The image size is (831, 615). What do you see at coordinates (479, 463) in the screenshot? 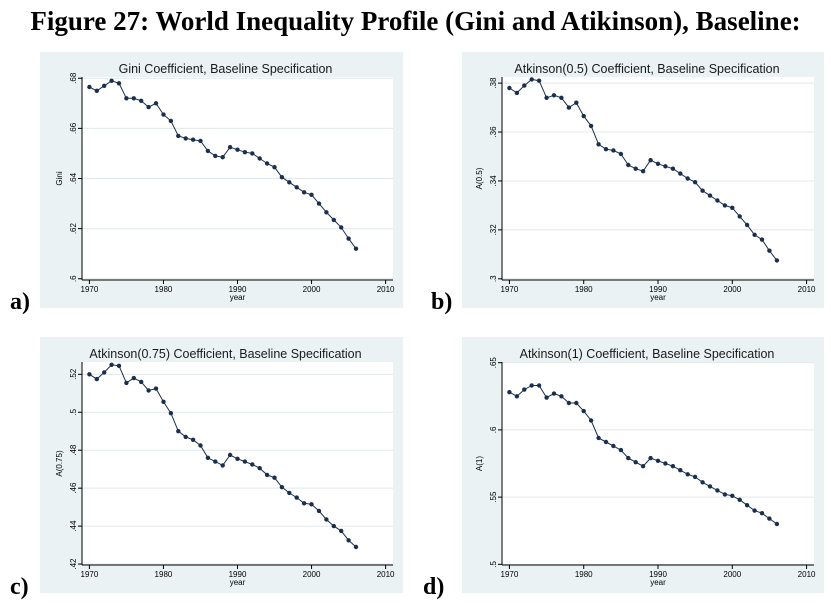
I see `y-axis-label: A(1)` at bounding box center [479, 463].